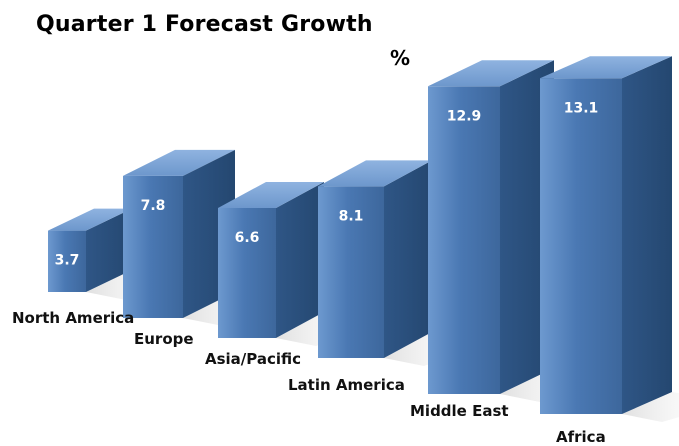 The height and width of the screenshot is (446, 679). What do you see at coordinates (346, 385) in the screenshot?
I see `category-label: Latin America` at bounding box center [346, 385].